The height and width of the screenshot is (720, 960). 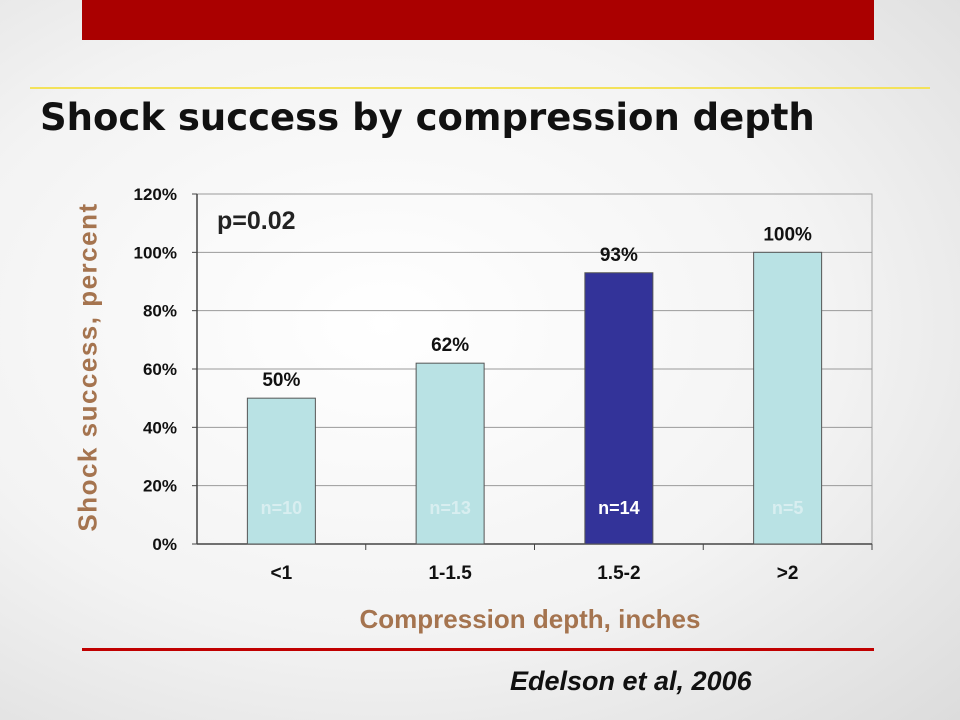 What do you see at coordinates (619, 255) in the screenshot?
I see `bar-value-label: 93%` at bounding box center [619, 255].